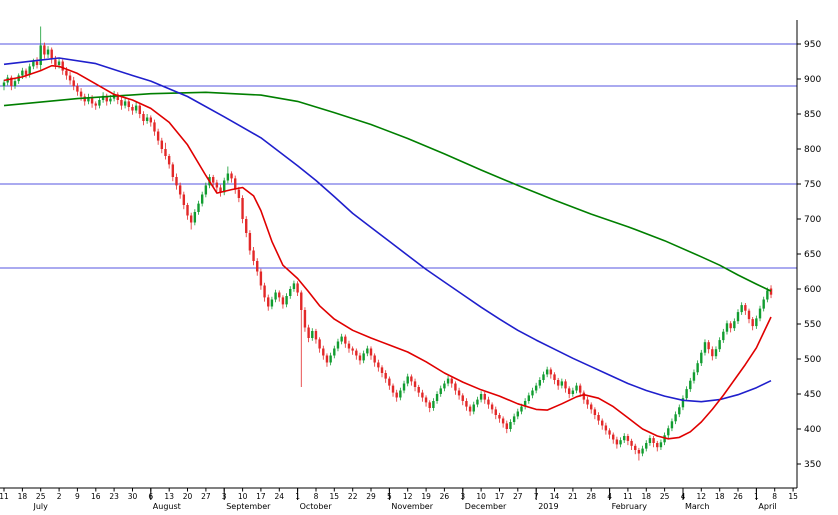 This screenshot has width=838, height=515. What do you see at coordinates (812, 115) in the screenshot?
I see `y-tick-label: 850` at bounding box center [812, 115].